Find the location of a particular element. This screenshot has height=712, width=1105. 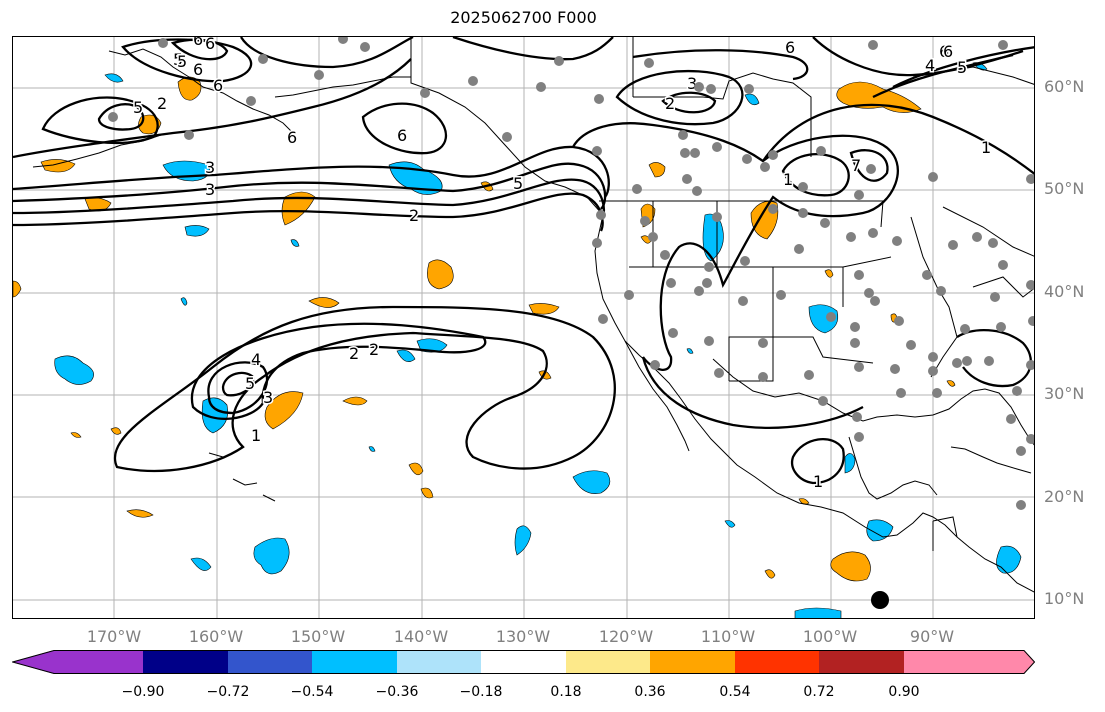

colorbar-tick: −0.54 is located at coordinates (312, 692).